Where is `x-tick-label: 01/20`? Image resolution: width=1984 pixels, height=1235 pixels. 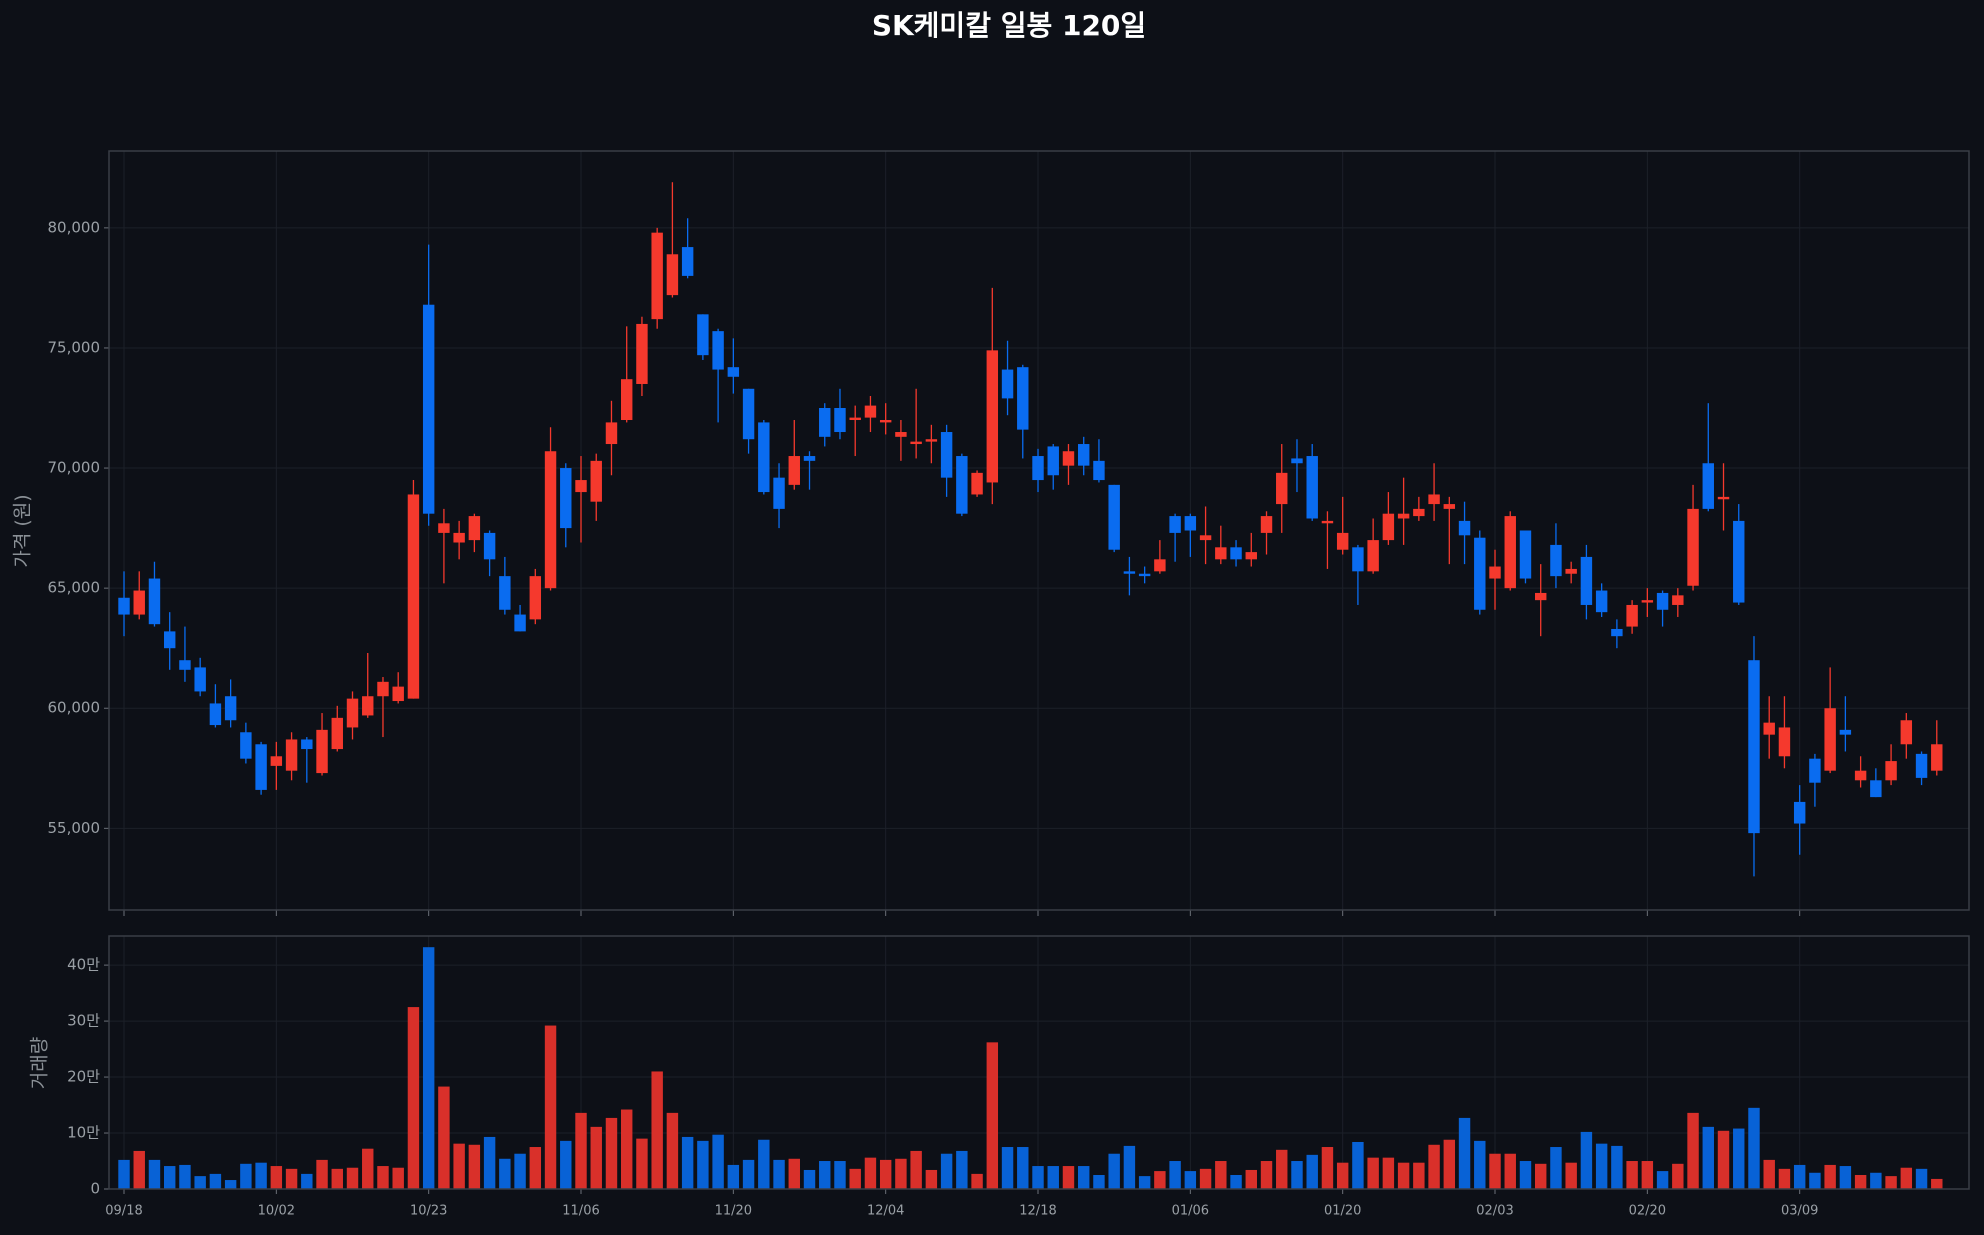
x-tick-label: 01/20 is located at coordinates (1342, 1211).